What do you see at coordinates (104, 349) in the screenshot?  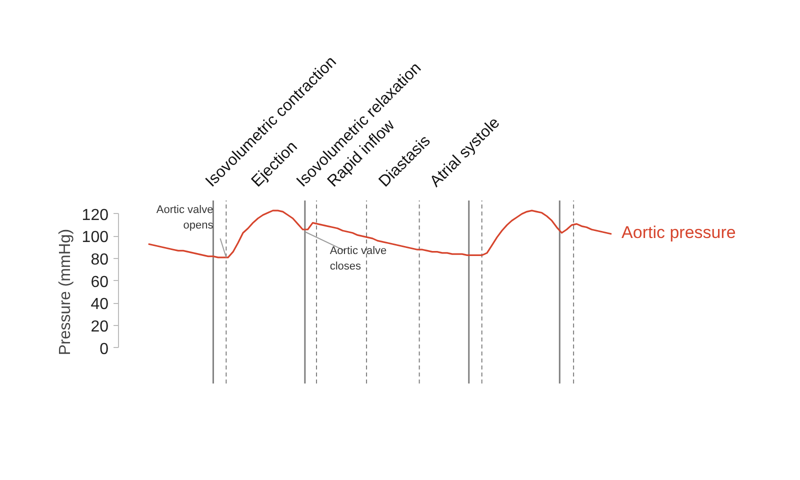 I see `y-tick-label: 0` at bounding box center [104, 349].